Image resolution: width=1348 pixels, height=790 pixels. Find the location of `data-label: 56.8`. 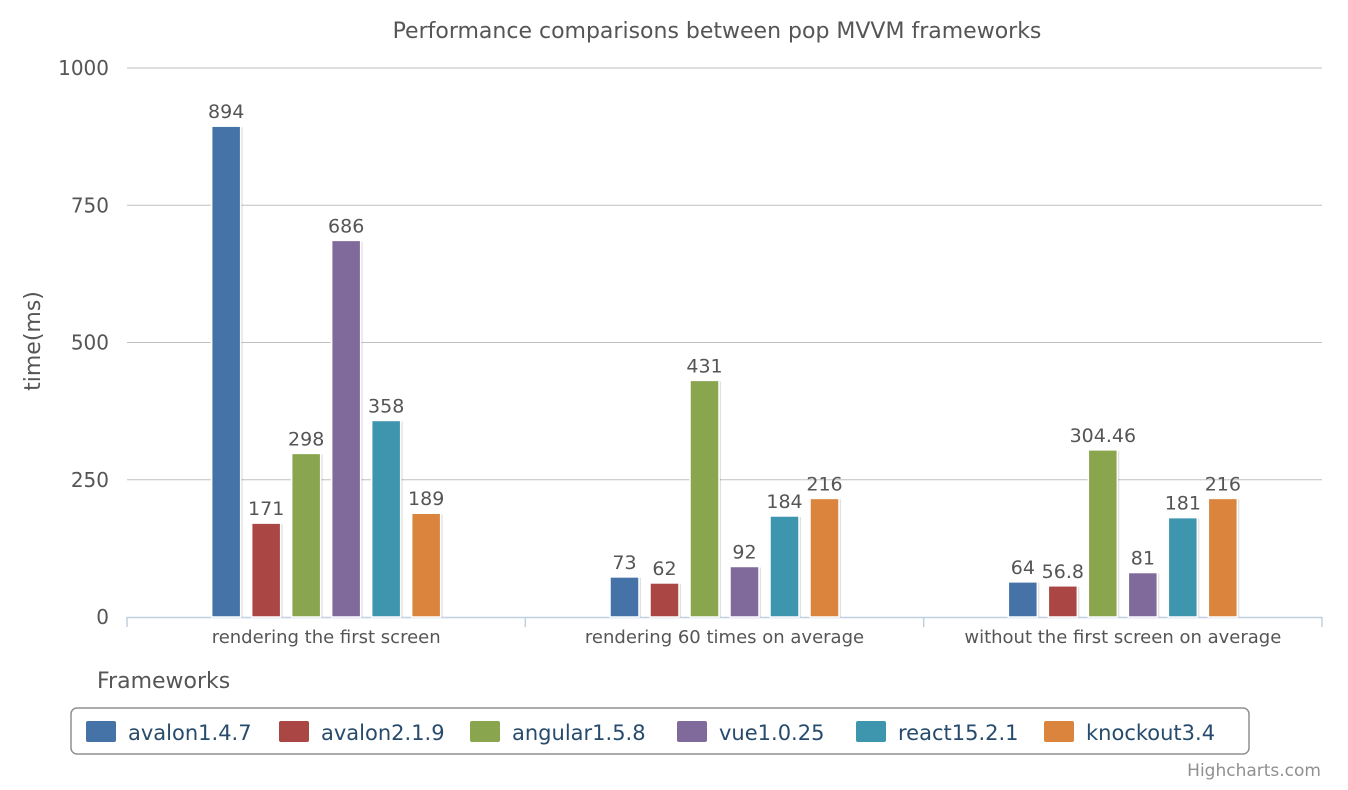

data-label: 56.8 is located at coordinates (1063, 572).